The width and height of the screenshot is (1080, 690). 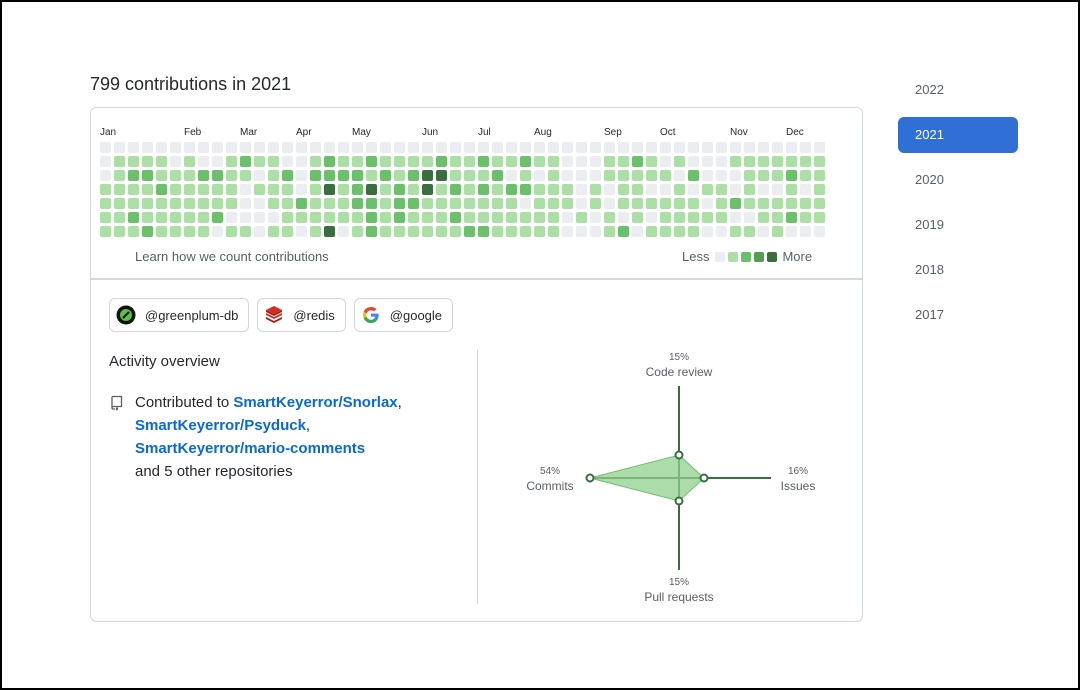 What do you see at coordinates (929, 314) in the screenshot?
I see `year-2017: 2017` at bounding box center [929, 314].